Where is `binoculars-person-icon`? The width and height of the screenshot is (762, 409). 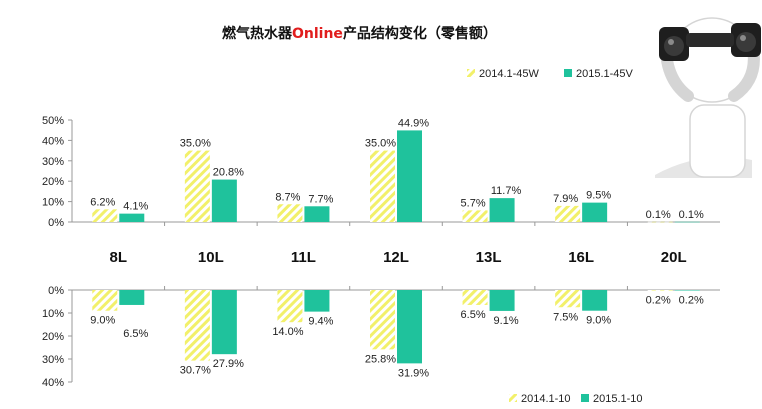
binoculars-person-icon is located at coordinates (708, 97).